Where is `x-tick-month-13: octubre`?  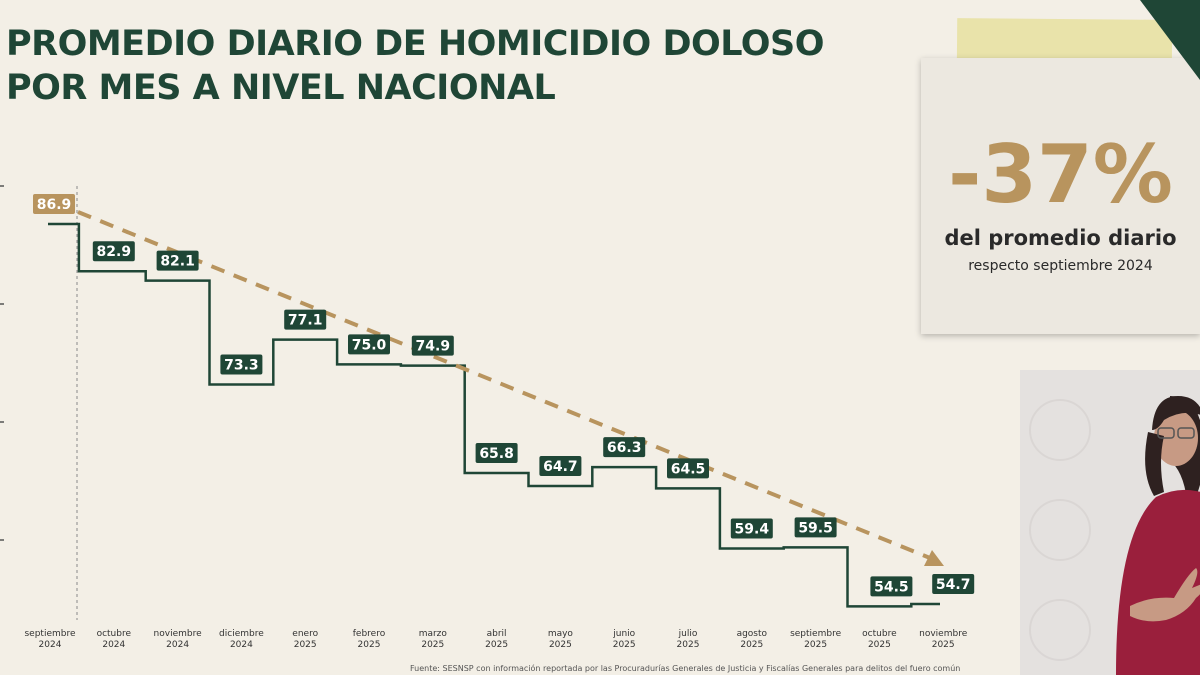
x-tick-month-13: octubre is located at coordinates (879, 634).